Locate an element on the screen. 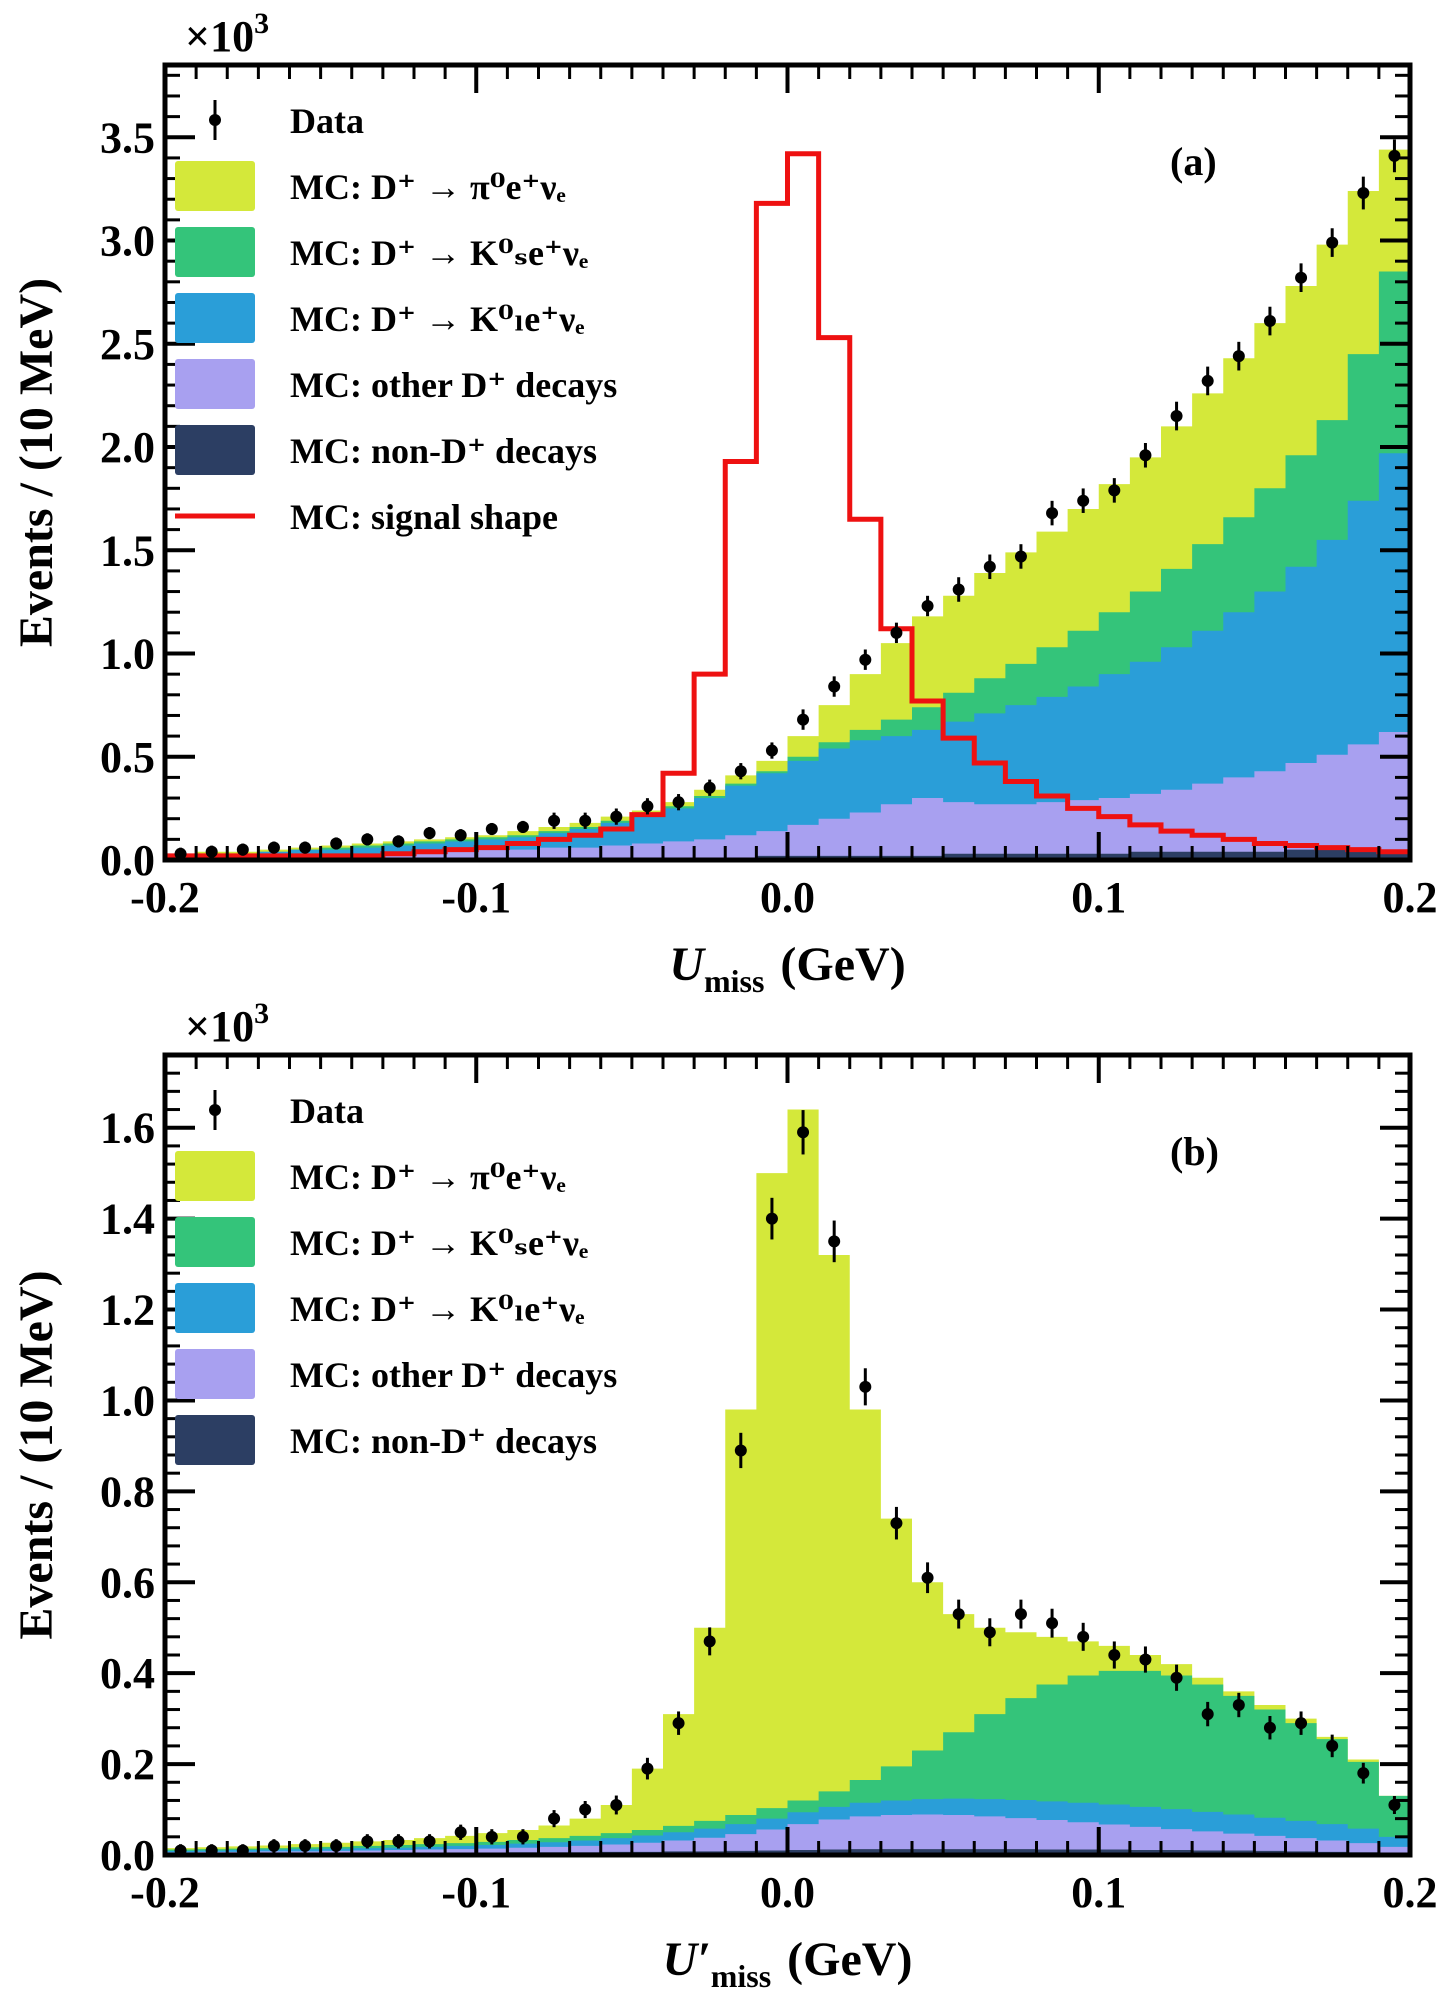 The height and width of the screenshot is (2012, 1454). legend-label: MC: non-D⁺ decays is located at coordinates (443, 451).